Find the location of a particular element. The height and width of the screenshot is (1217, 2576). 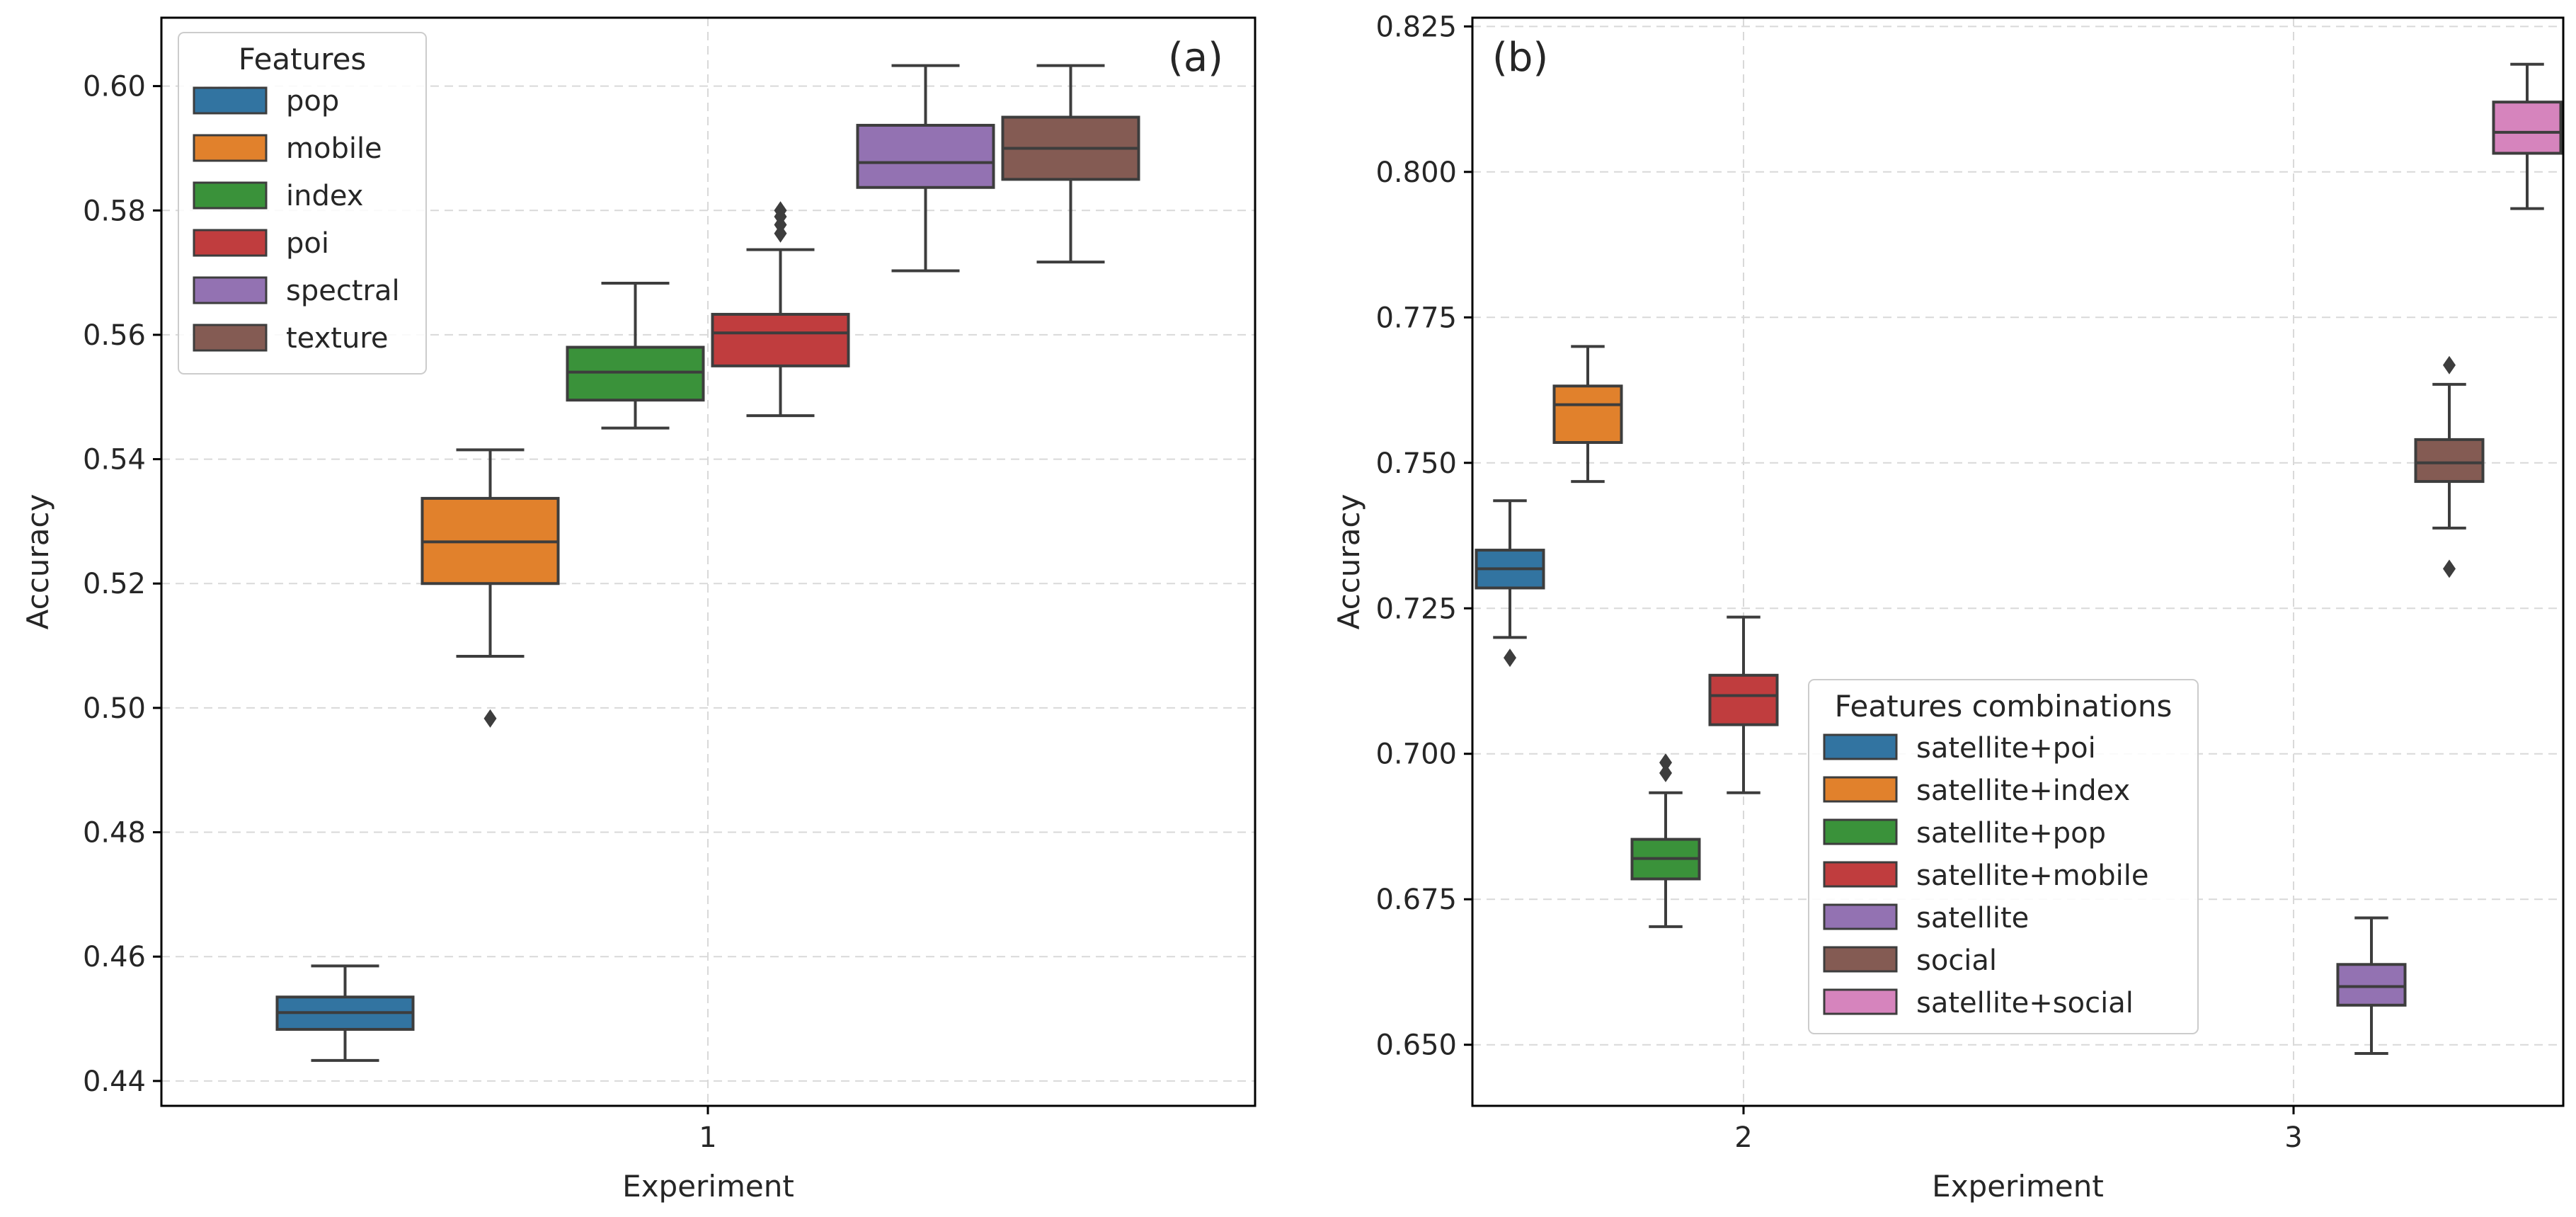

legend-item-texture: texture is located at coordinates (290, 338).